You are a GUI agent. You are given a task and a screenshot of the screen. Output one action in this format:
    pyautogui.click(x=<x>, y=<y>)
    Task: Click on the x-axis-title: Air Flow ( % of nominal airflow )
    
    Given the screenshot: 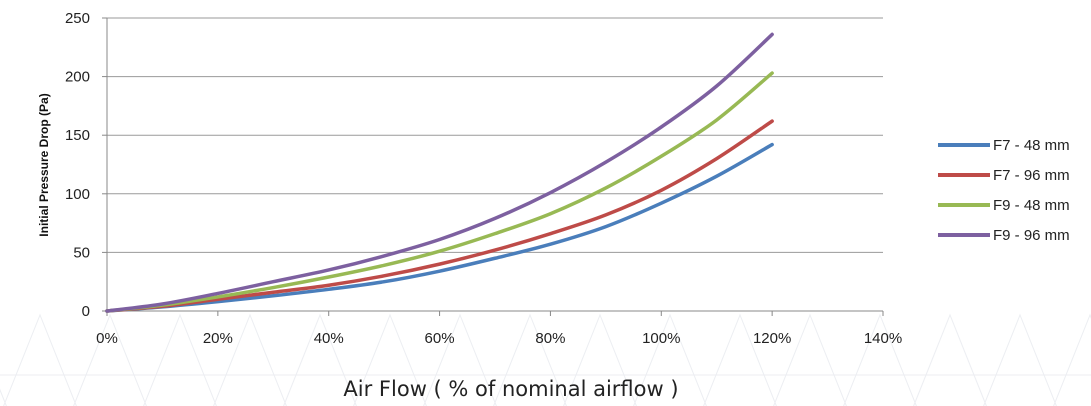 What is the action you would take?
    pyautogui.click(x=510, y=389)
    